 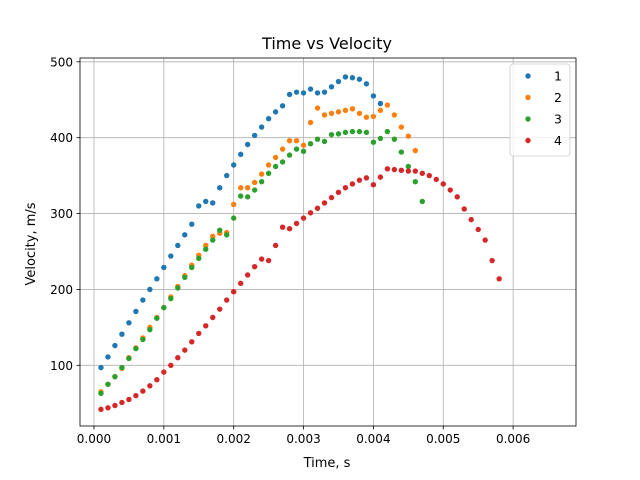 What do you see at coordinates (540, 110) in the screenshot?
I see `legend: 1 2 3 4` at bounding box center [540, 110].